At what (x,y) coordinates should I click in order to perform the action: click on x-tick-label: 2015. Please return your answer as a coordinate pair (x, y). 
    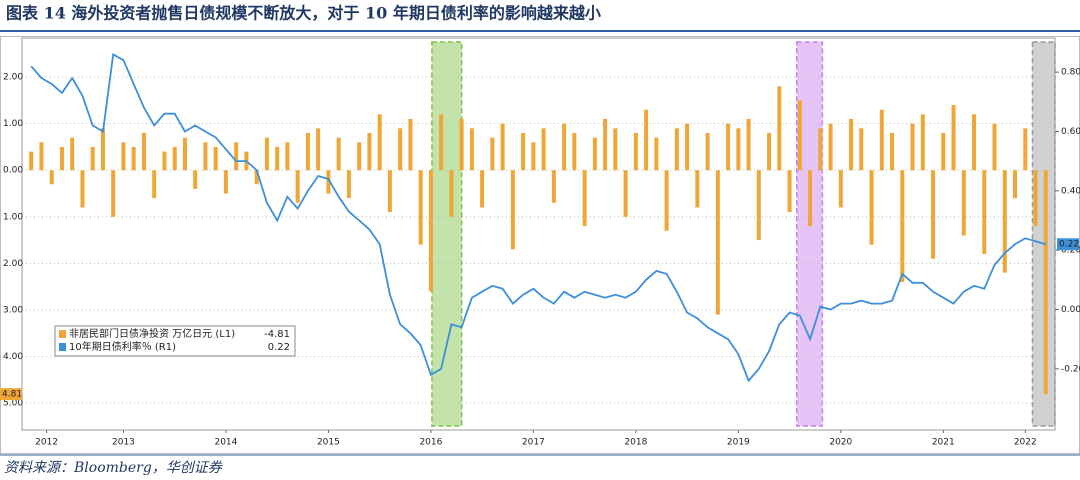
    Looking at the image, I should click on (328, 443).